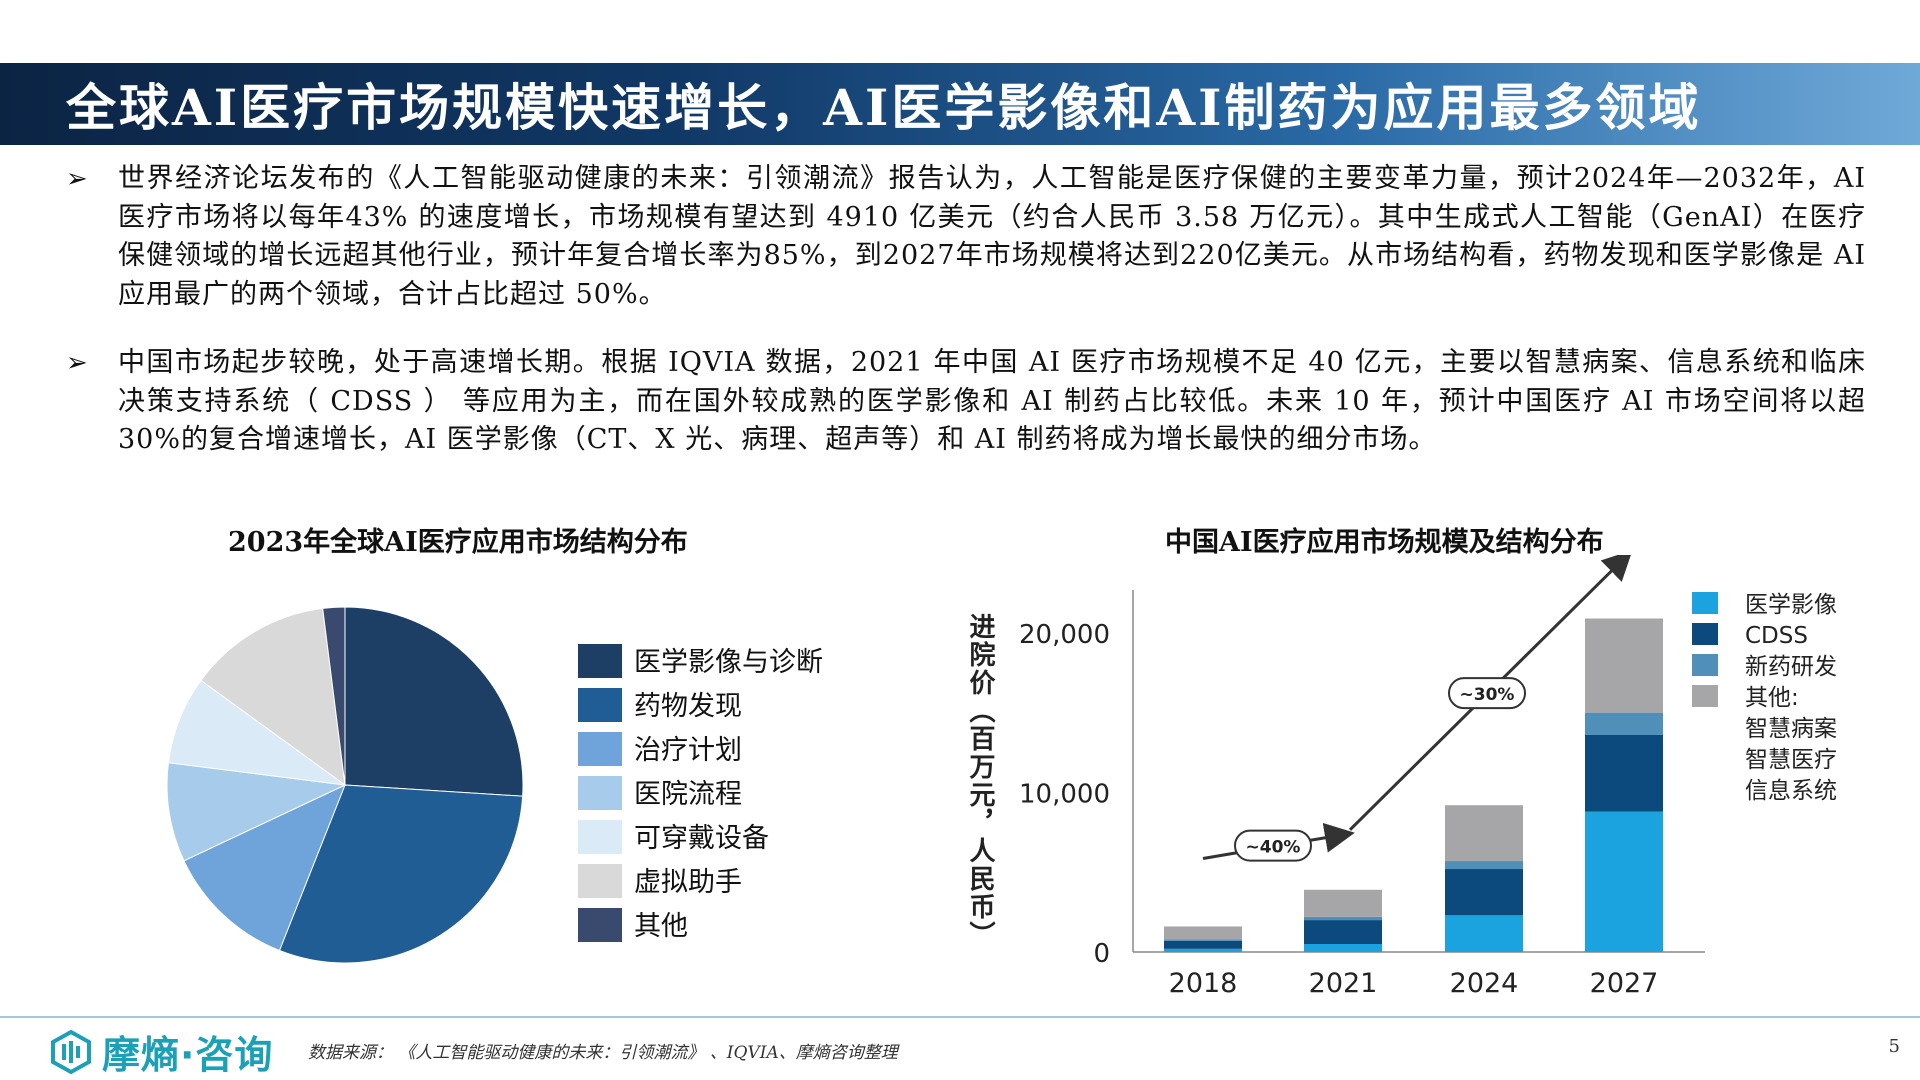 The width and height of the screenshot is (1920, 1080). Describe the element at coordinates (71, 1051) in the screenshot. I see `moshang-logo-icon` at that location.